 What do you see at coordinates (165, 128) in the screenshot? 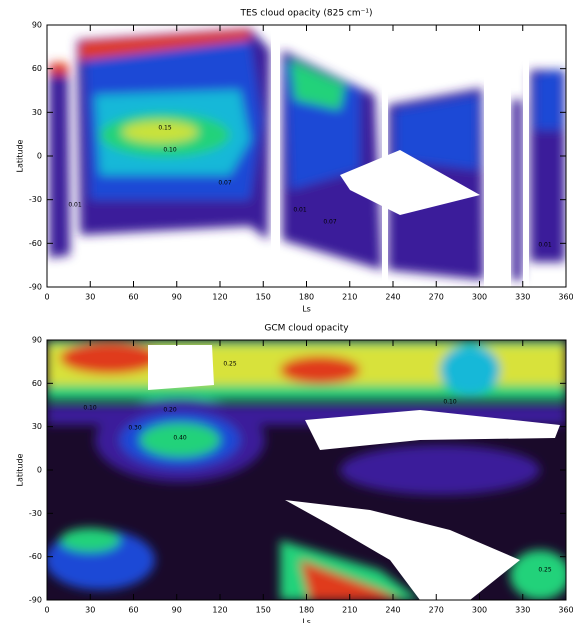
I see `contour-label: 0.15` at bounding box center [165, 128].